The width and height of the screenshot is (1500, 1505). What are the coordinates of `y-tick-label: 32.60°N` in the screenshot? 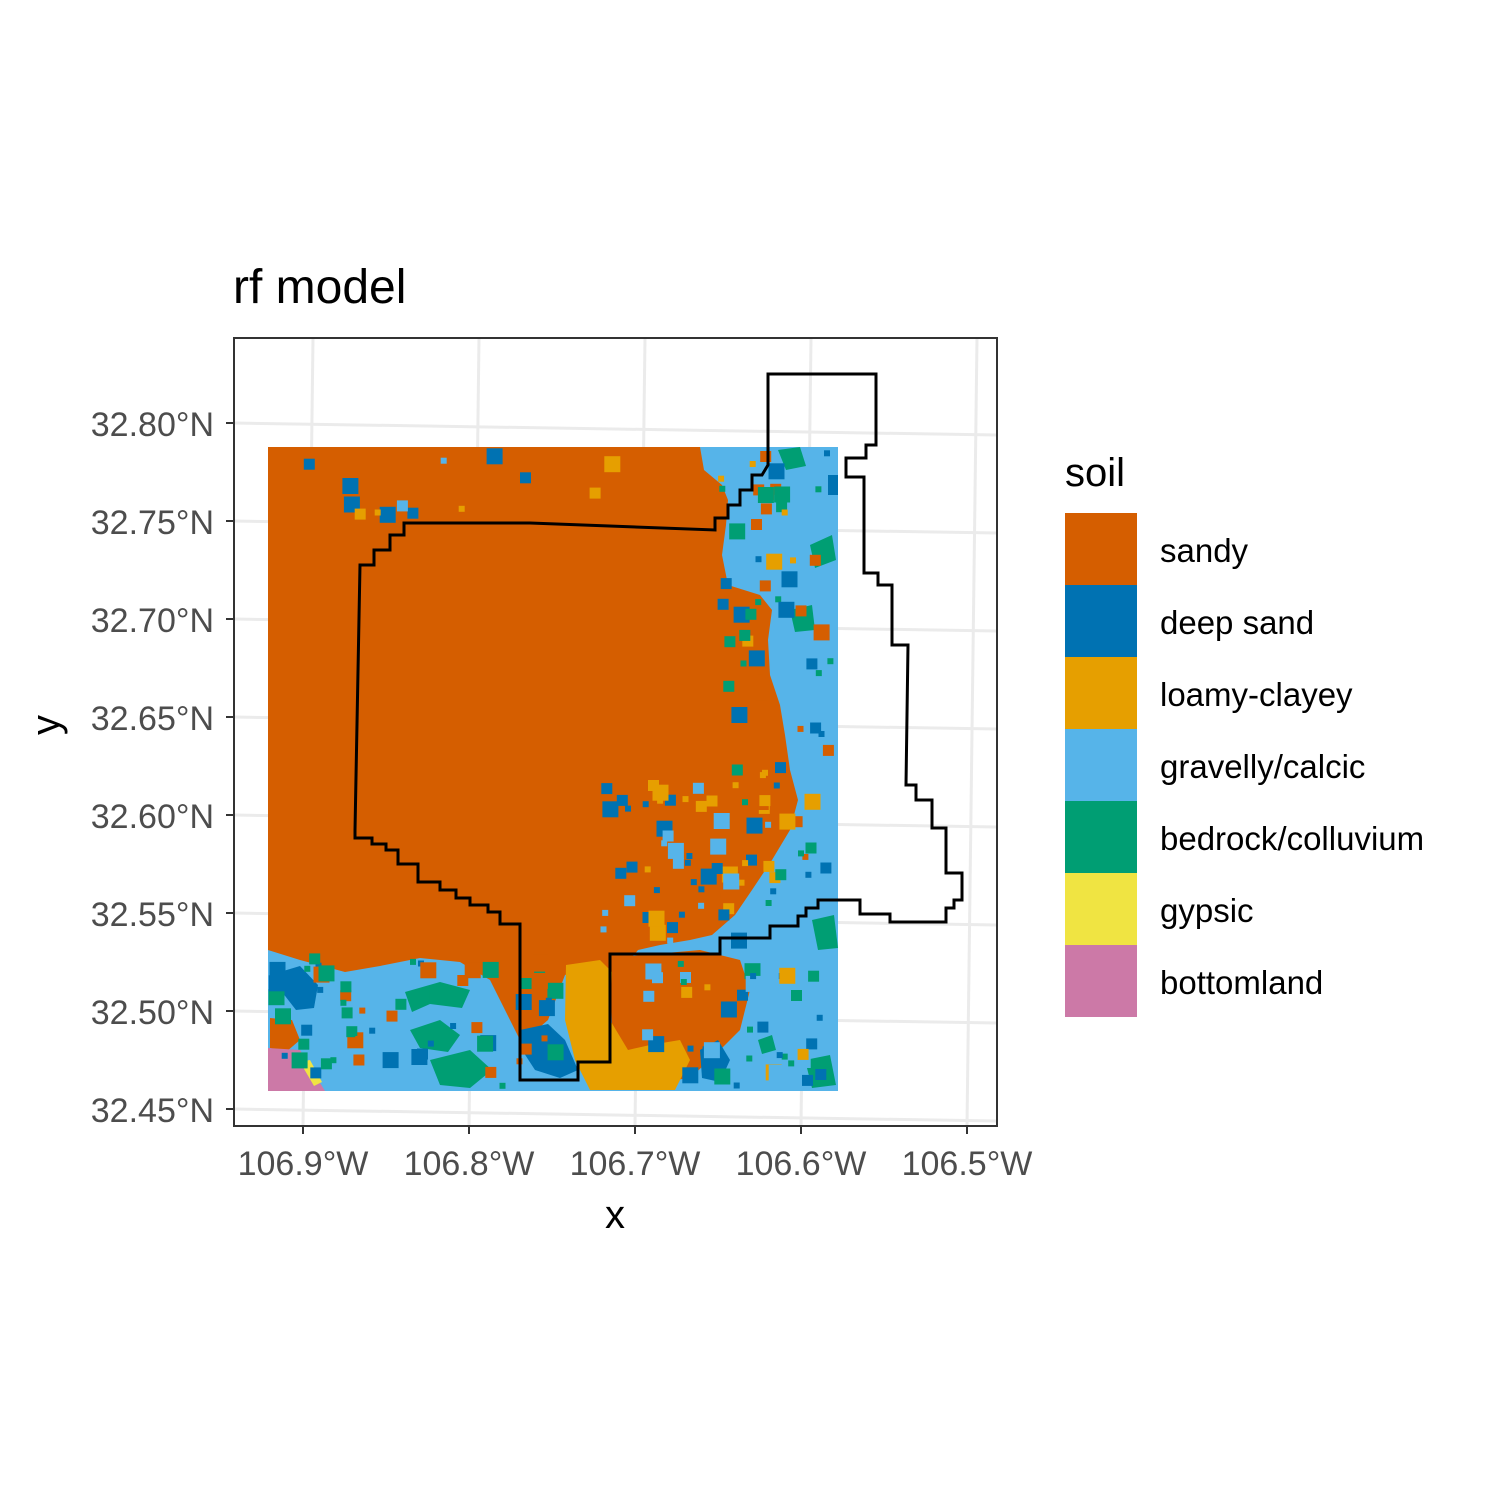 It's located at (152, 817).